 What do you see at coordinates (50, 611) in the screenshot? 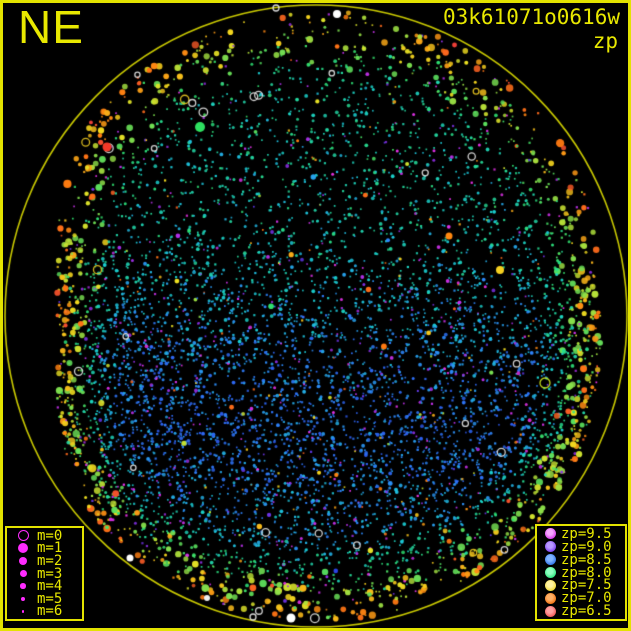
I see `legend-label: m=6` at bounding box center [50, 611].